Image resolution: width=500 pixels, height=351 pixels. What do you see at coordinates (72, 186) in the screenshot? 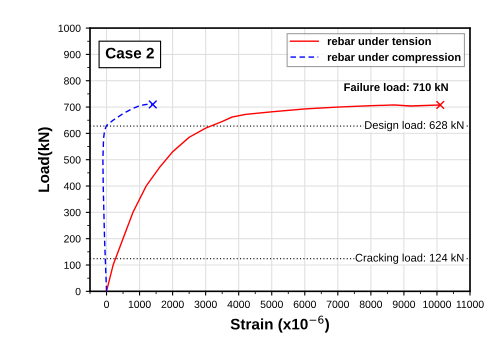
I see `y-tick-label: 400` at bounding box center [72, 186].